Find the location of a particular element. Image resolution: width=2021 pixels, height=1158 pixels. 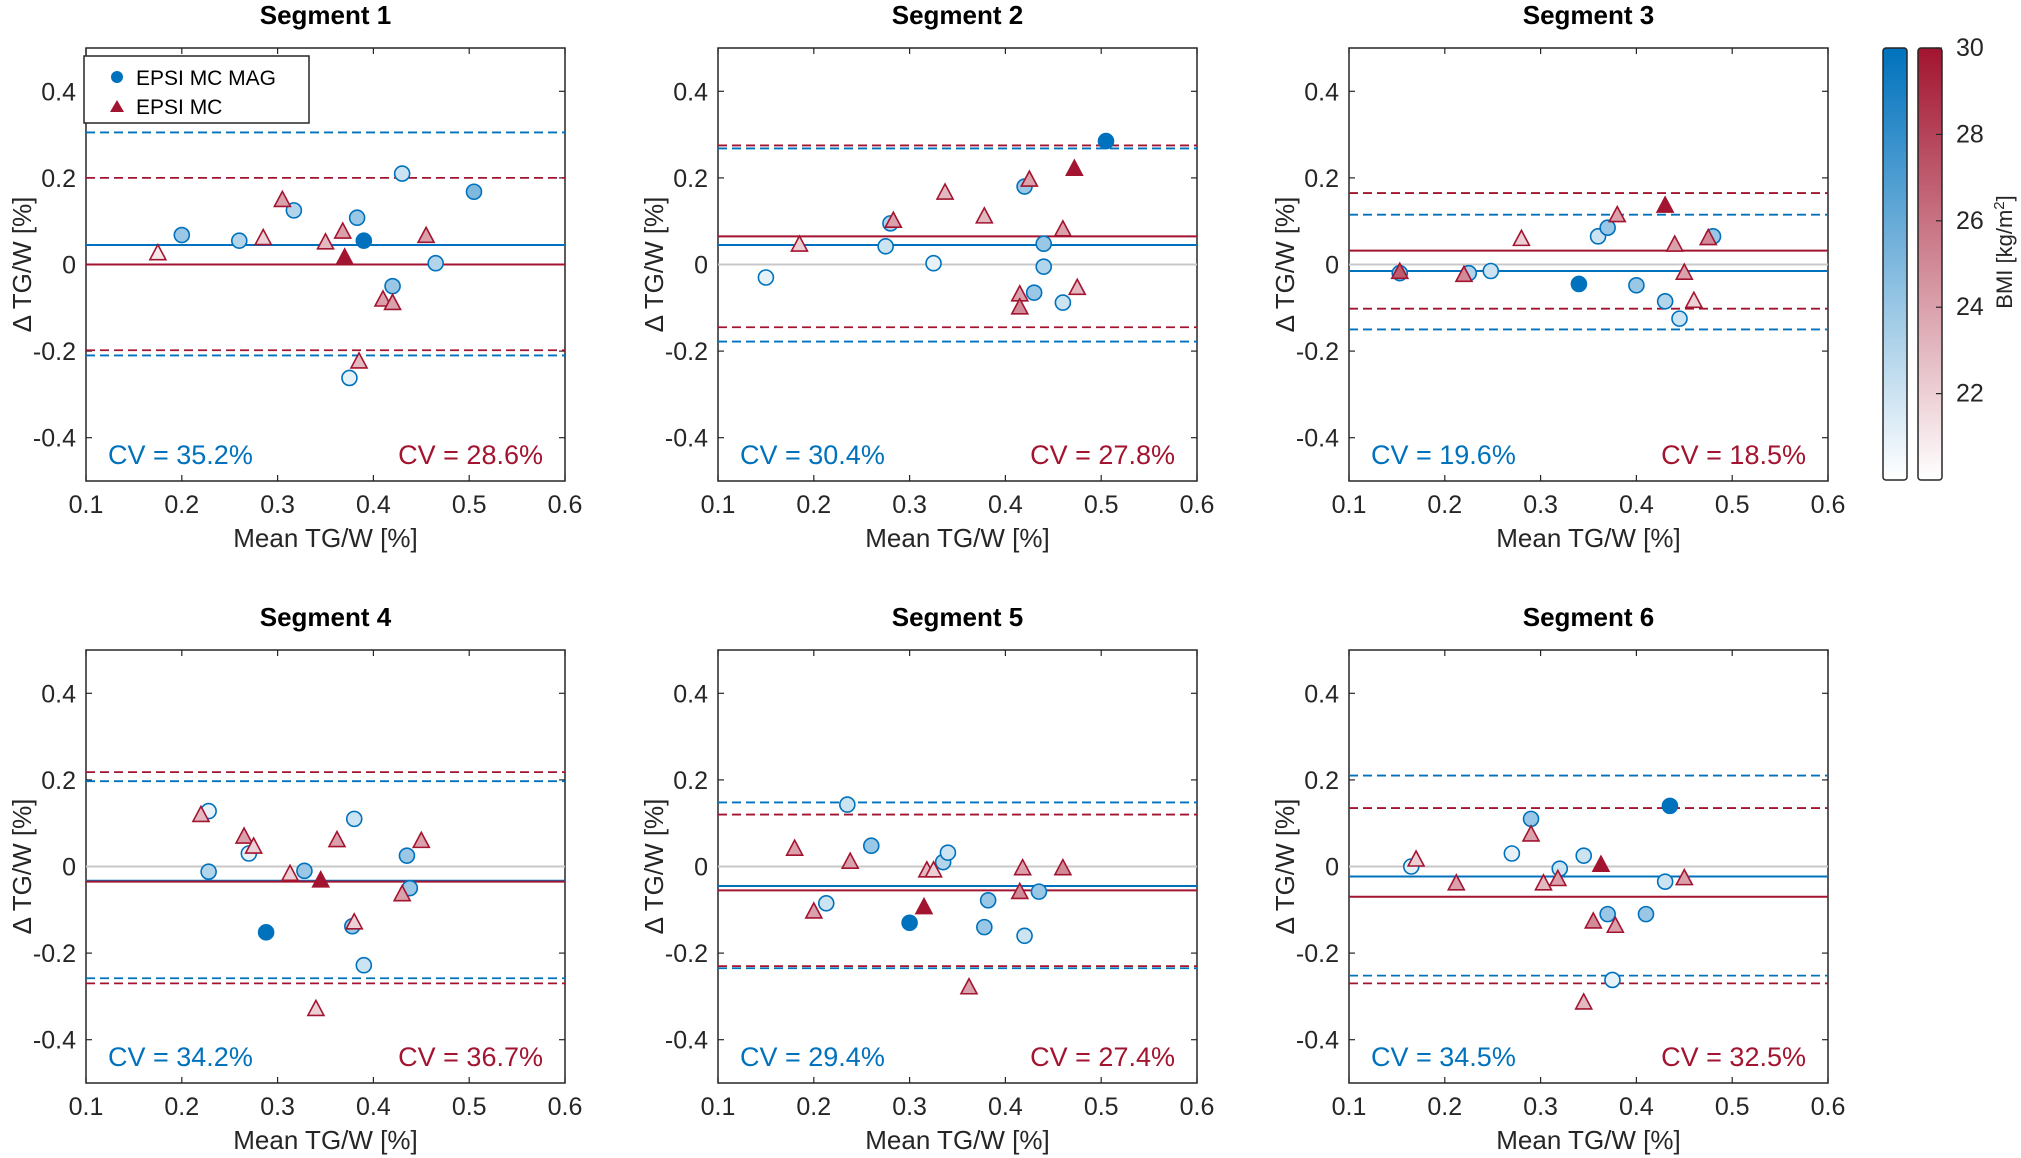

colorbar-tick-label: 26 is located at coordinates (1970, 221).